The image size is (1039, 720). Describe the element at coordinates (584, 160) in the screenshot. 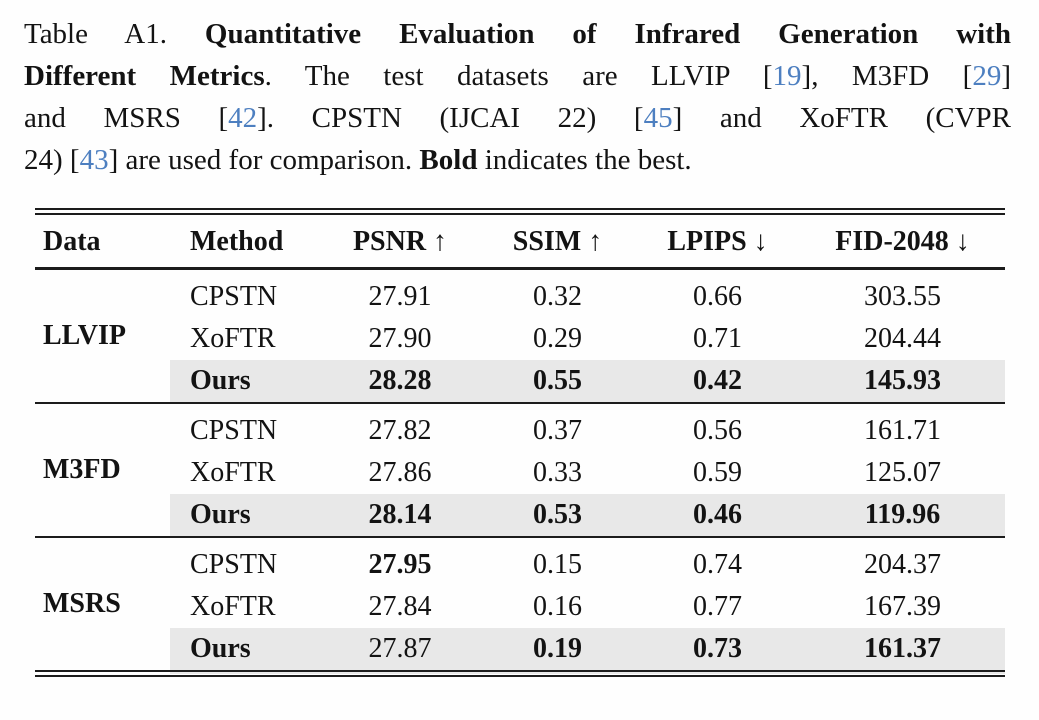

I see `caption-text: indicates the best.` at that location.